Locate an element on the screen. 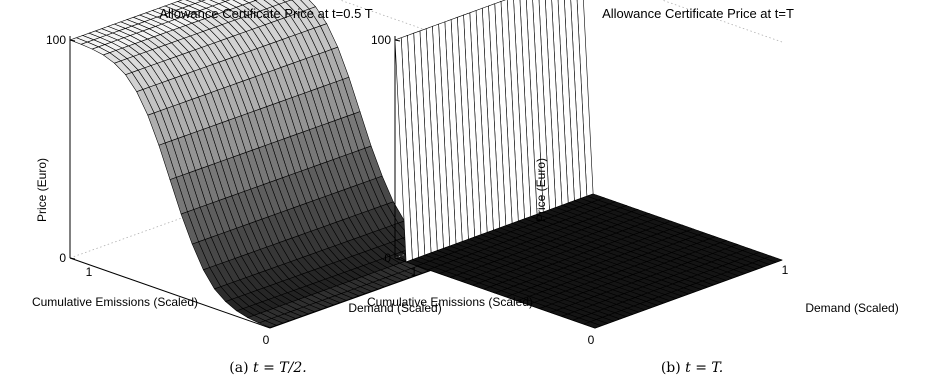 This screenshot has width=948, height=383. chart-title: Allowance Certificate Price at t=T is located at coordinates (698, 13).